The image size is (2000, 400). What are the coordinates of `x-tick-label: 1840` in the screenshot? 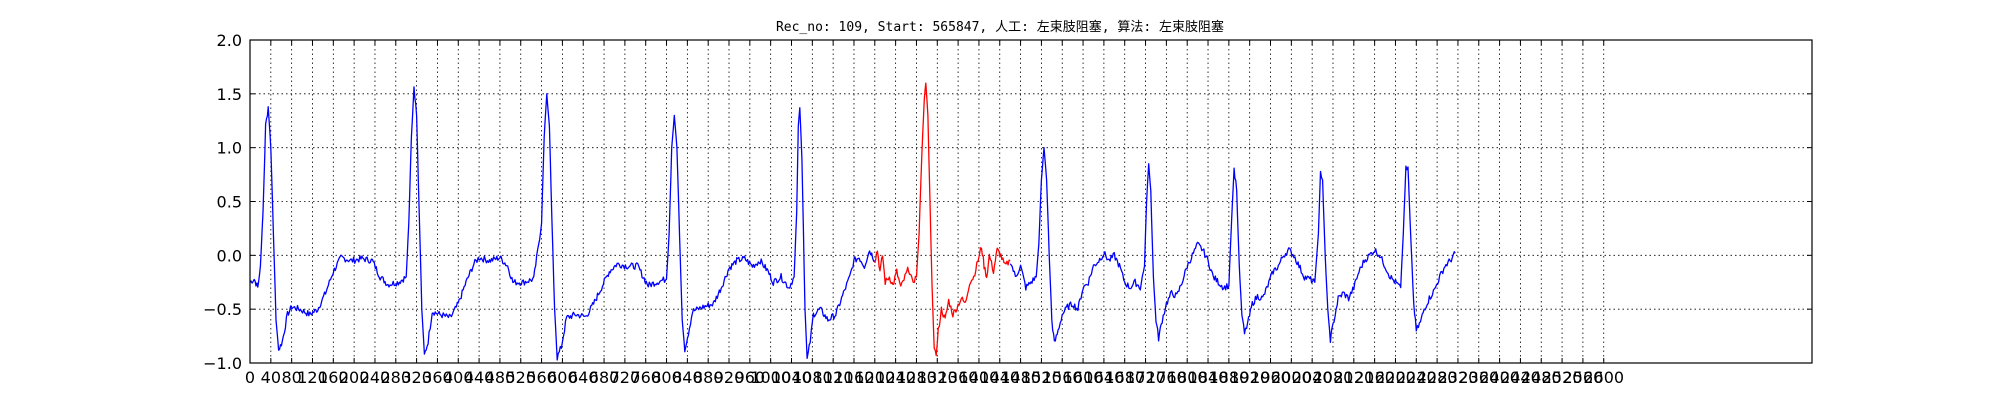 It's located at (1208, 377).